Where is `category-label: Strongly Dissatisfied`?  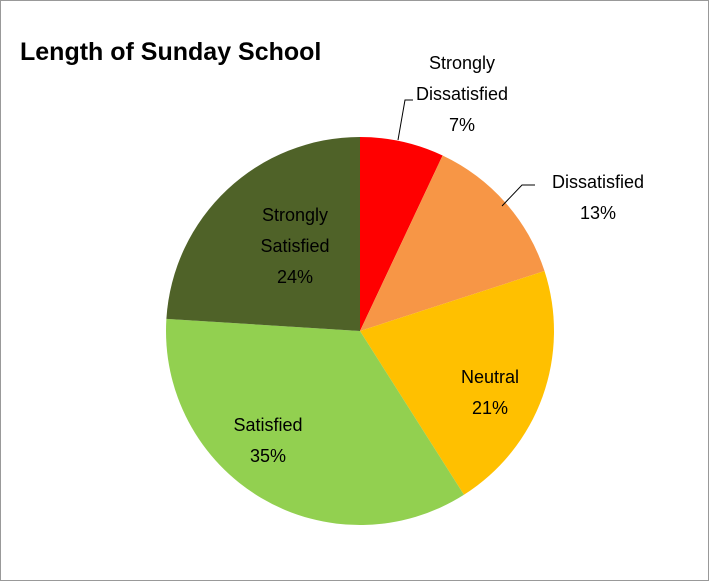 category-label: Strongly Dissatisfied is located at coordinates (462, 78).